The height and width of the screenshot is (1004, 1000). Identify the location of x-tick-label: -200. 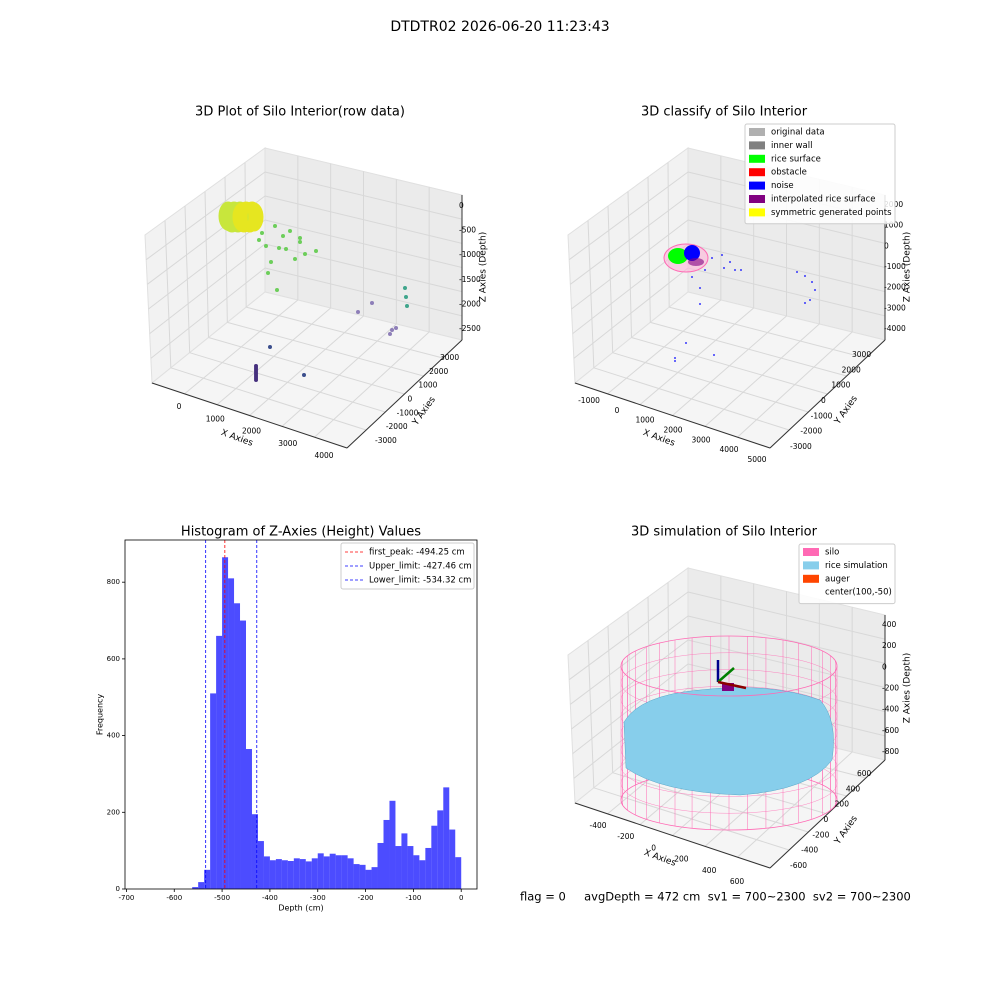
(625, 836).